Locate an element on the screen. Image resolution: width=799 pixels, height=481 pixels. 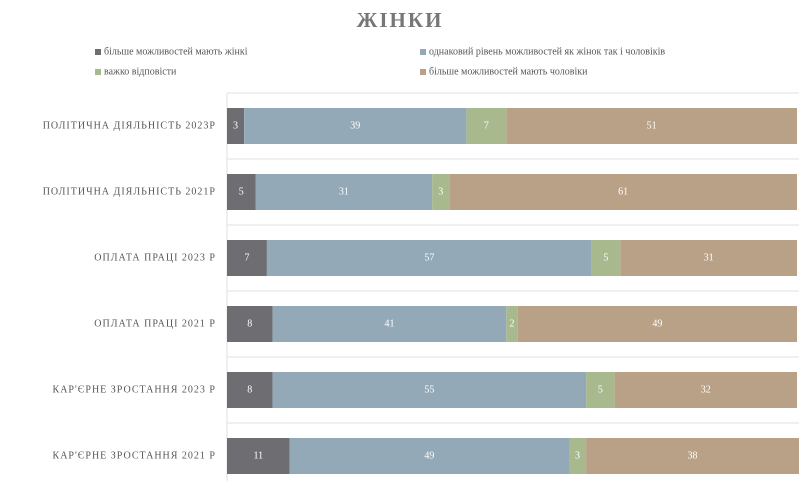
data-label: 41 is located at coordinates (389, 323).